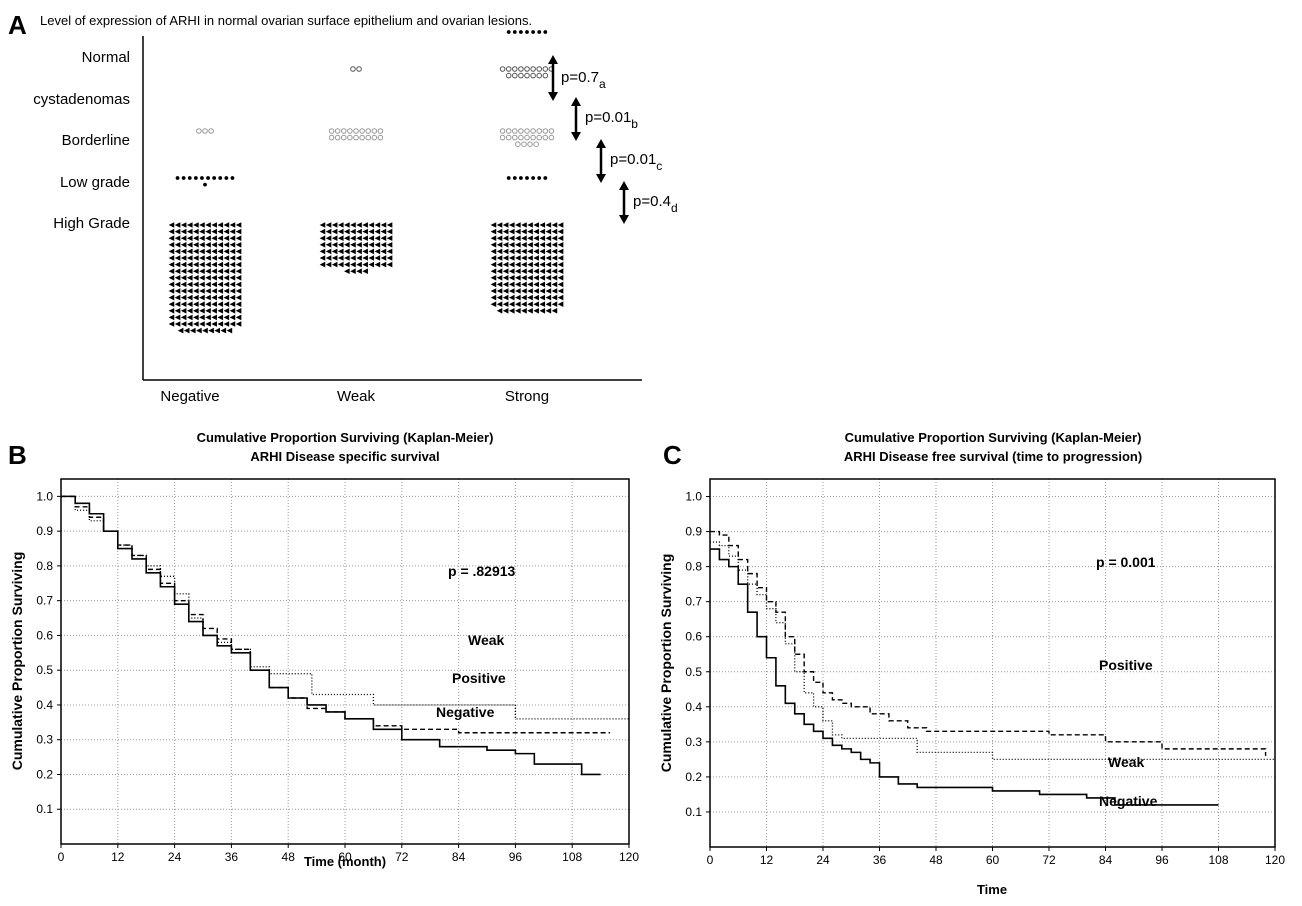 The height and width of the screenshot is (906, 1302). Describe the element at coordinates (44, 531) in the screenshot. I see `panel-b-y-tick-label: 0.9` at that location.